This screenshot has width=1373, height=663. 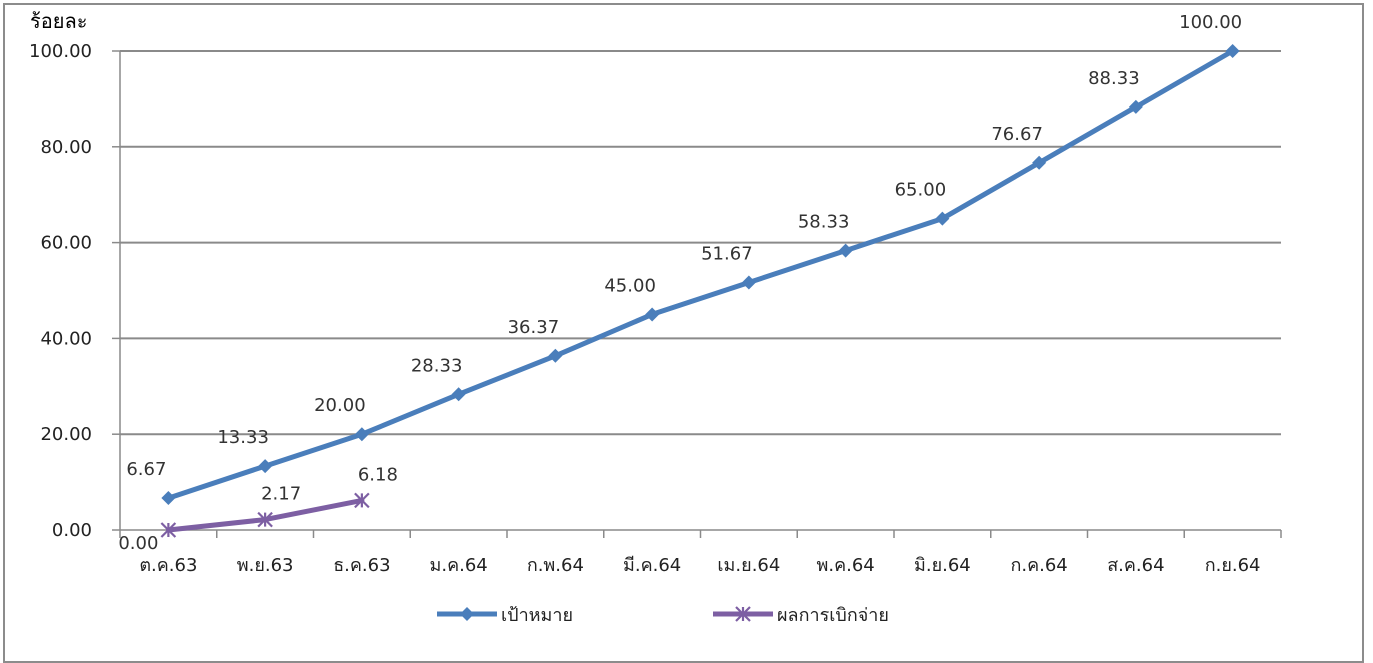 I want to click on data-label: 20.00, so click(x=340, y=405).